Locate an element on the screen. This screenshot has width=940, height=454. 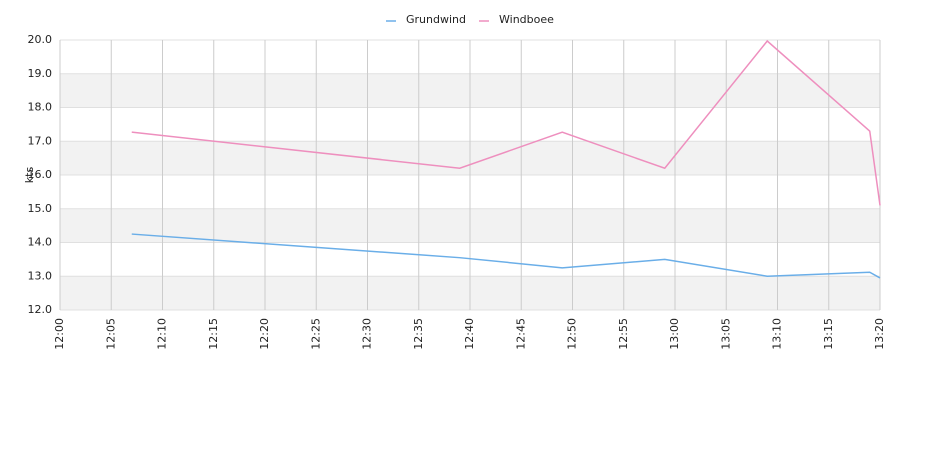
y-tick-label: 17.0 is located at coordinates (40, 140).